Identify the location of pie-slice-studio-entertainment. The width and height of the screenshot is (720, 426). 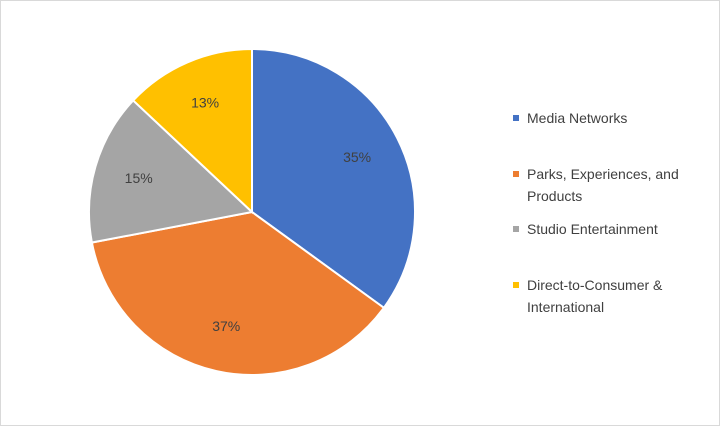
(171, 171).